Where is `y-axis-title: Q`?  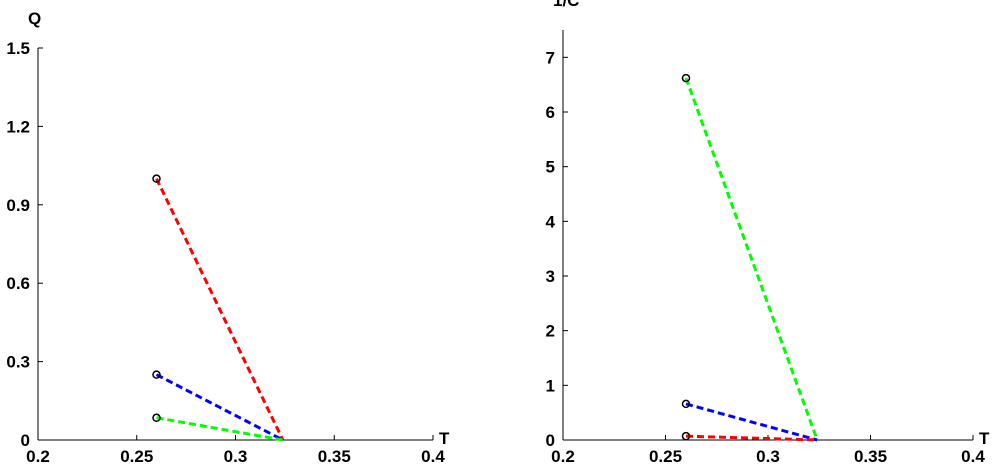 y-axis-title: Q is located at coordinates (34, 18).